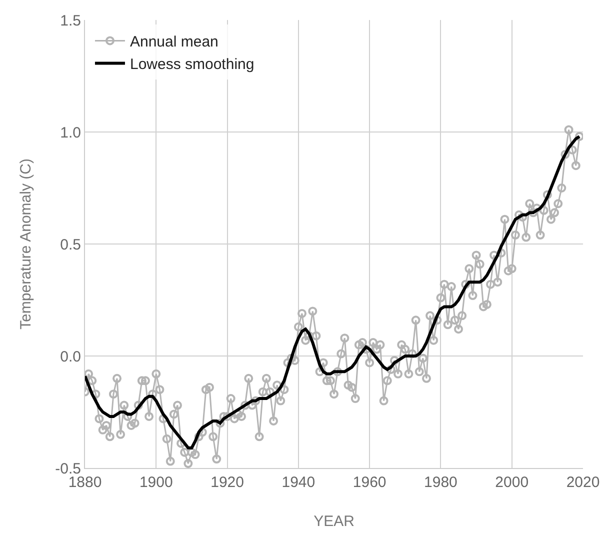 This screenshot has width=612, height=548. What do you see at coordinates (70, 133) in the screenshot?
I see `y-tick-label: 1.0` at bounding box center [70, 133].